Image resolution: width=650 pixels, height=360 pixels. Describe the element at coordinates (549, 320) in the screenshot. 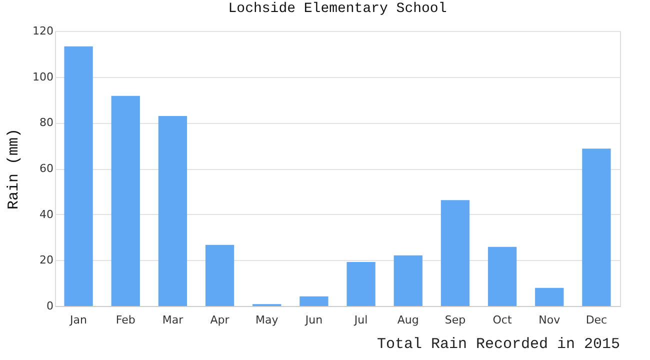

I see `x-tick-label: Nov` at that location.